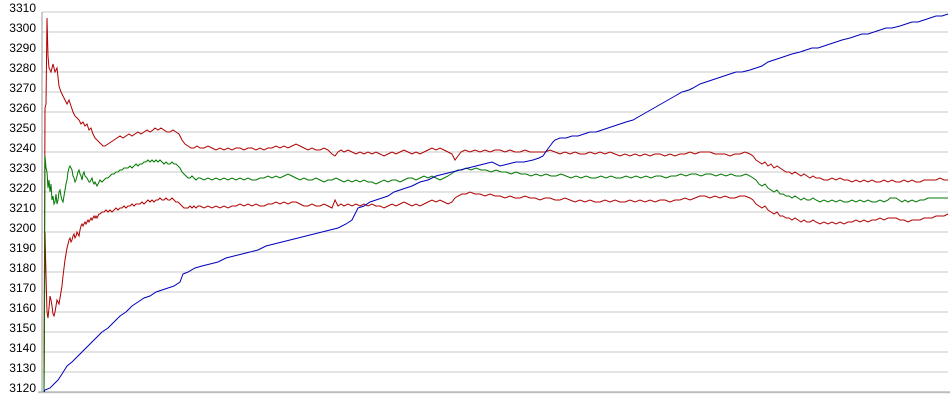  I want to click on y-axis-label: 3140, so click(22, 348).